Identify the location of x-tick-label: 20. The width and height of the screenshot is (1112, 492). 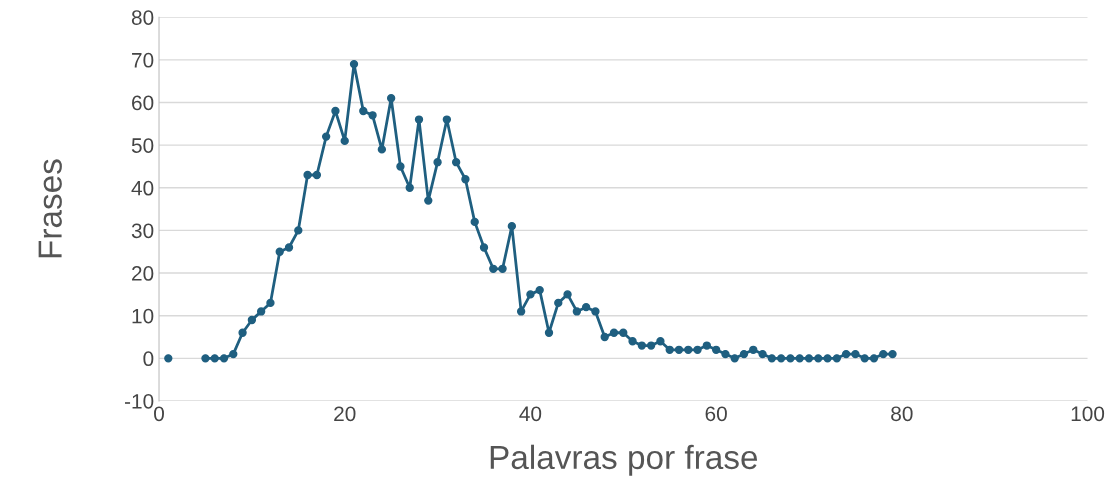
(345, 414).